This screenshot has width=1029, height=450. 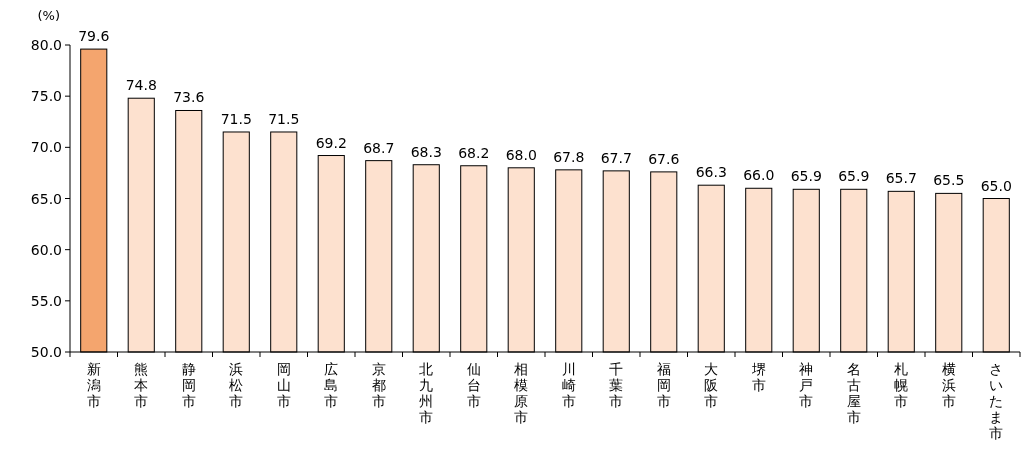 I want to click on data-label: 74.8, so click(x=141, y=85).